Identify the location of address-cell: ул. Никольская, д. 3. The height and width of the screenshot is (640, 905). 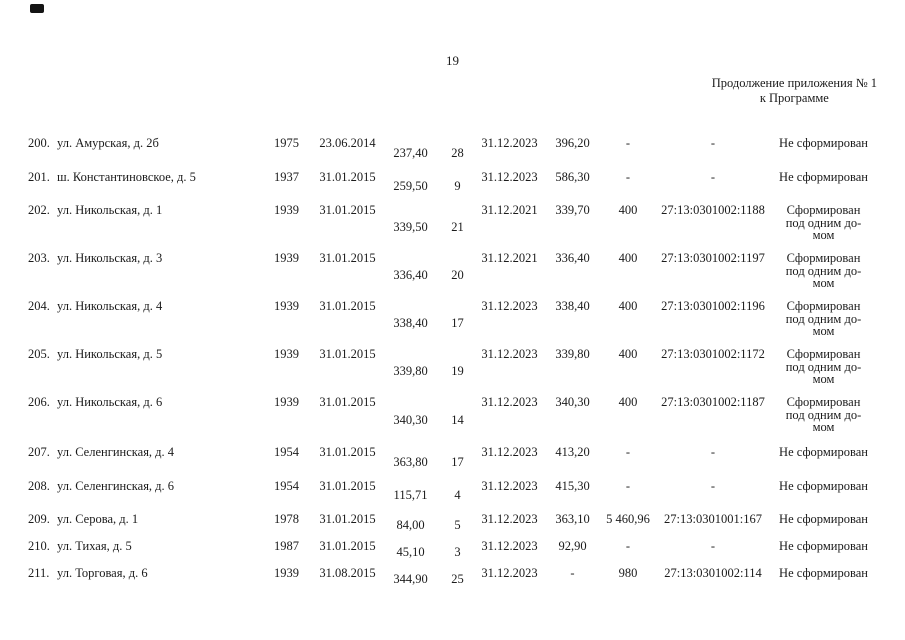
(110, 258).